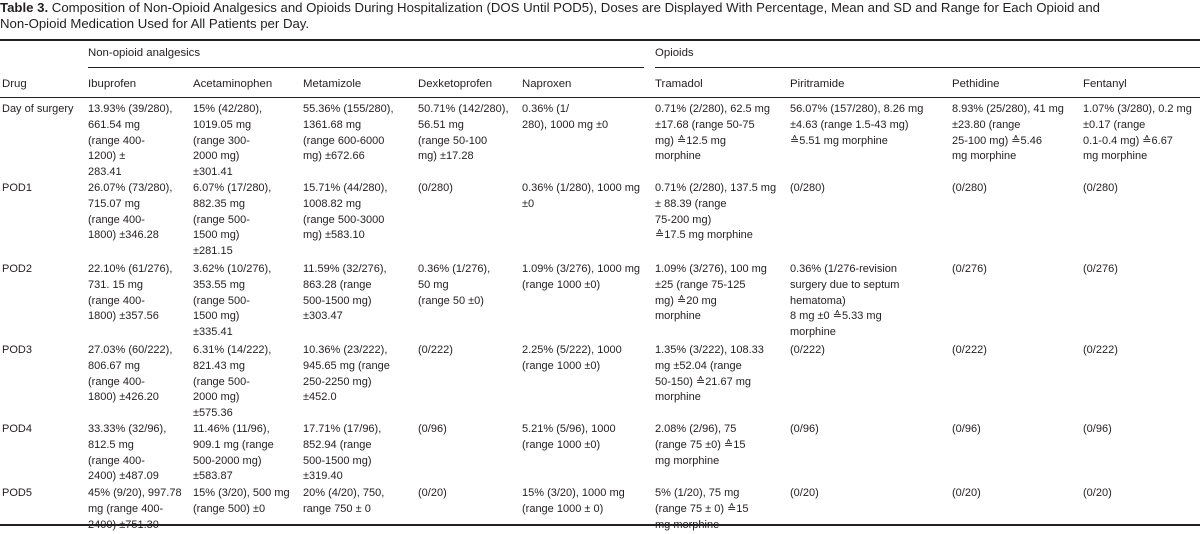 The image size is (1200, 534). What do you see at coordinates (1097, 428) in the screenshot?
I see `fentanyl-cell: (0/96)` at bounding box center [1097, 428].